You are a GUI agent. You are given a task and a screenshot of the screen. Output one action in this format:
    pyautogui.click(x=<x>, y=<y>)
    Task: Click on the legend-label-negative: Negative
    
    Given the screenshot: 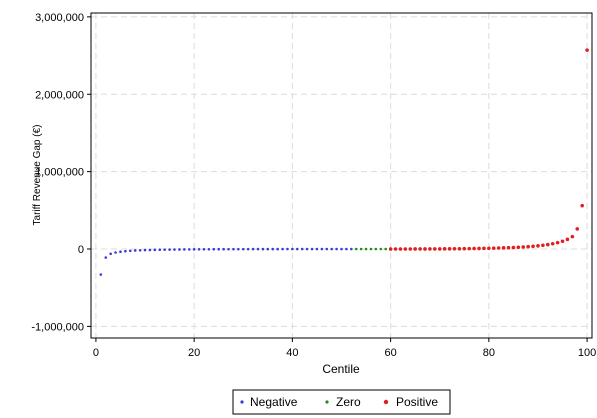 What is the action you would take?
    pyautogui.click(x=274, y=402)
    